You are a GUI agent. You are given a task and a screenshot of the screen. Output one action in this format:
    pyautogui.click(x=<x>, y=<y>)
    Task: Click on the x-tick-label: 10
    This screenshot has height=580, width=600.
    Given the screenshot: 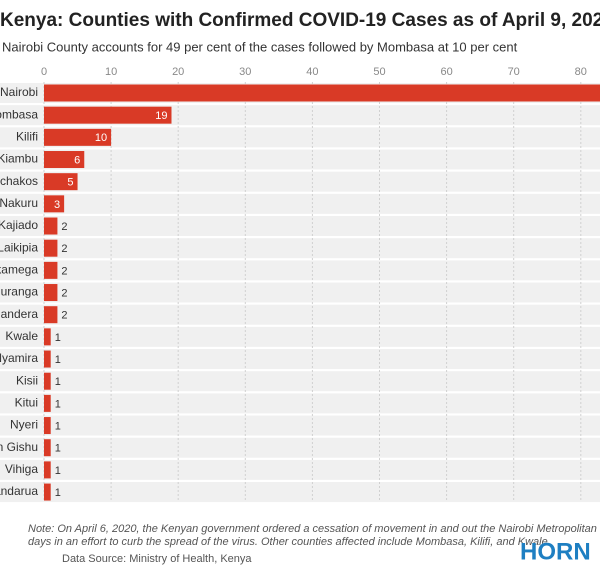 What is the action you would take?
    pyautogui.click(x=111, y=72)
    